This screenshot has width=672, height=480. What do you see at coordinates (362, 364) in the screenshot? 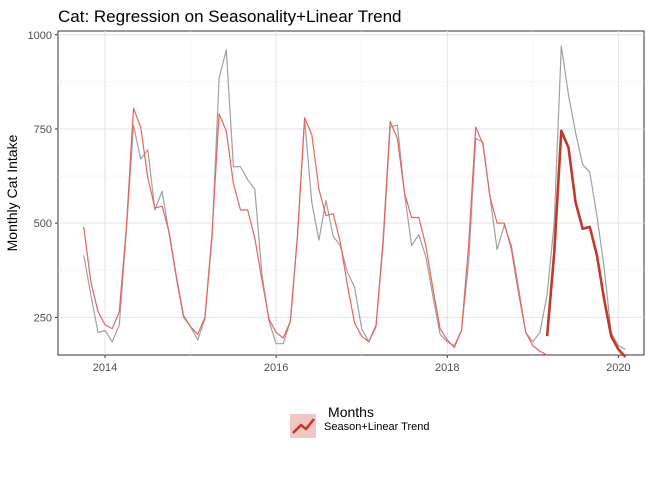
I see `x-axis: 2014 2016 2018 2020` at bounding box center [362, 364].